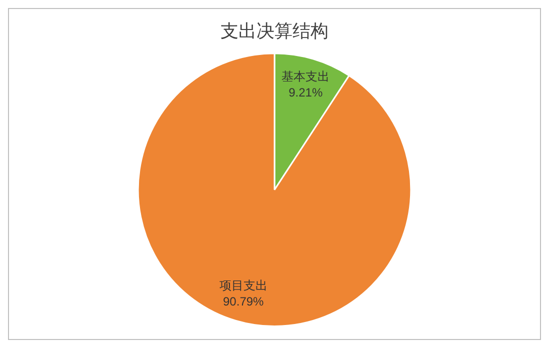 This screenshot has width=549, height=348. I want to click on data-label: 90.79%, so click(243, 301).